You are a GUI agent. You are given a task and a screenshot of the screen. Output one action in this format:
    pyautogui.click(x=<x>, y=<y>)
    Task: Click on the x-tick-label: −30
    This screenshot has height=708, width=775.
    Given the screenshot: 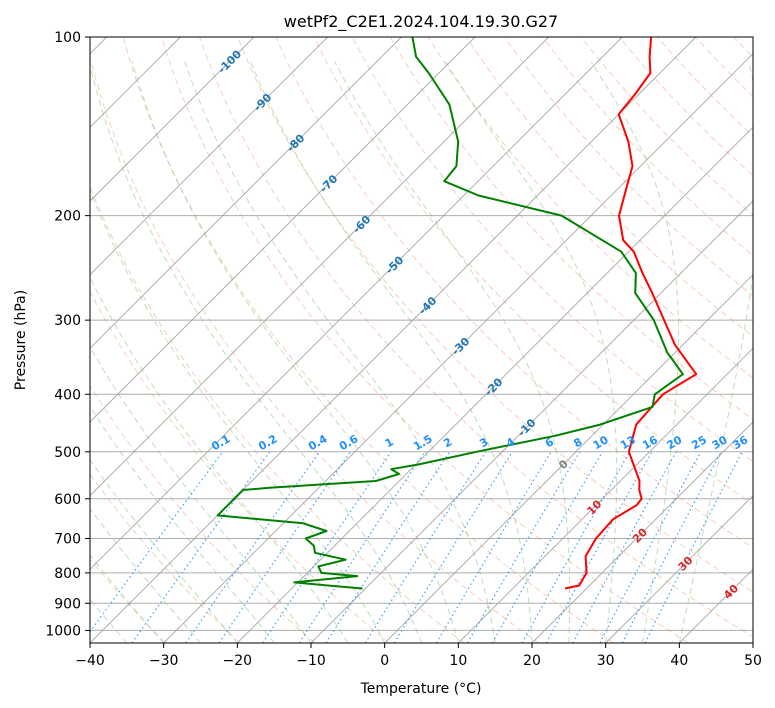 What is the action you would take?
    pyautogui.click(x=164, y=661)
    